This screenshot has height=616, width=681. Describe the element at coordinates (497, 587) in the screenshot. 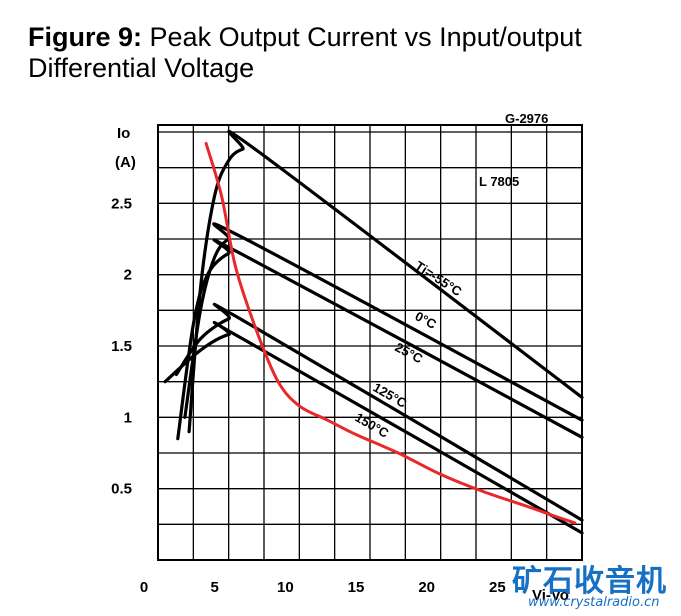

I see `x-tick-label: 25` at that location.